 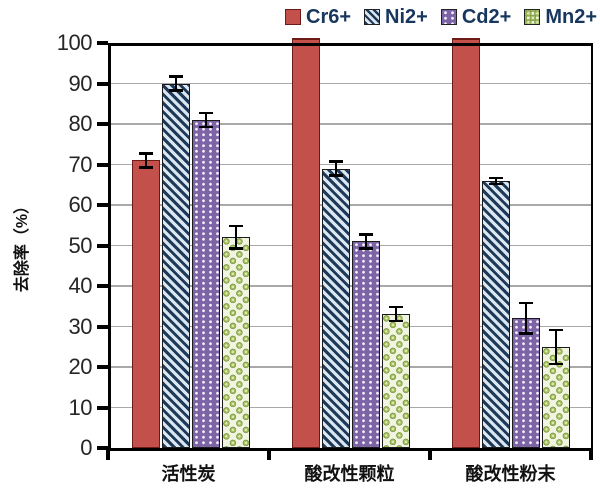 What do you see at coordinates (80, 123) in the screenshot?
I see `y-tick-label: 80` at bounding box center [80, 123].